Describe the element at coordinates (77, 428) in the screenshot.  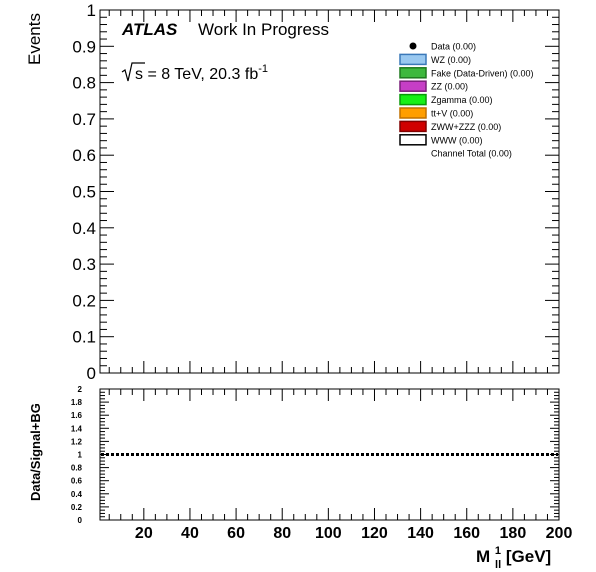
I see `ratio-y-tick-label: 1.4` at that location.